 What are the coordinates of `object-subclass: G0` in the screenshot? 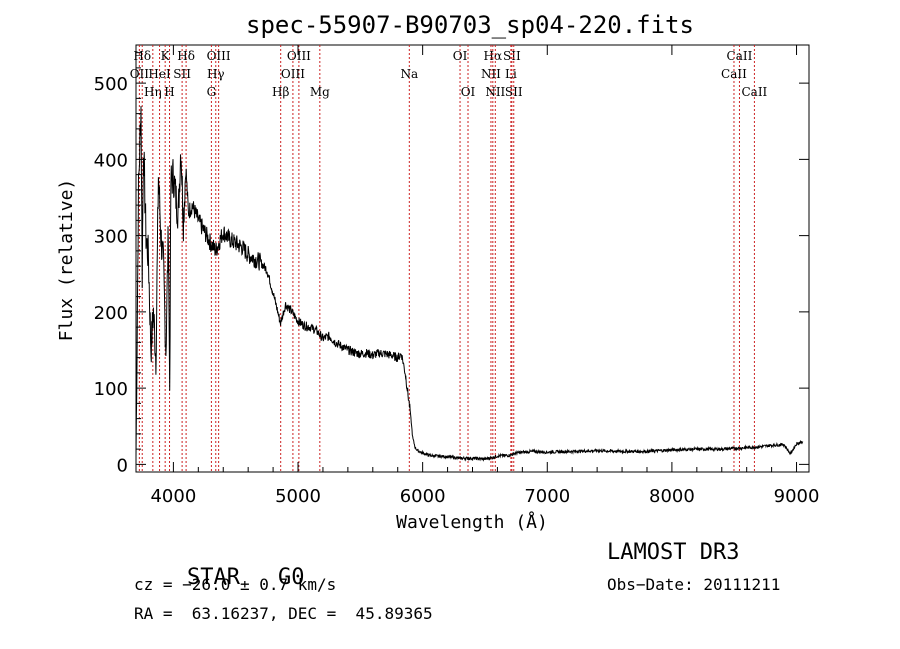 It's located at (291, 577).